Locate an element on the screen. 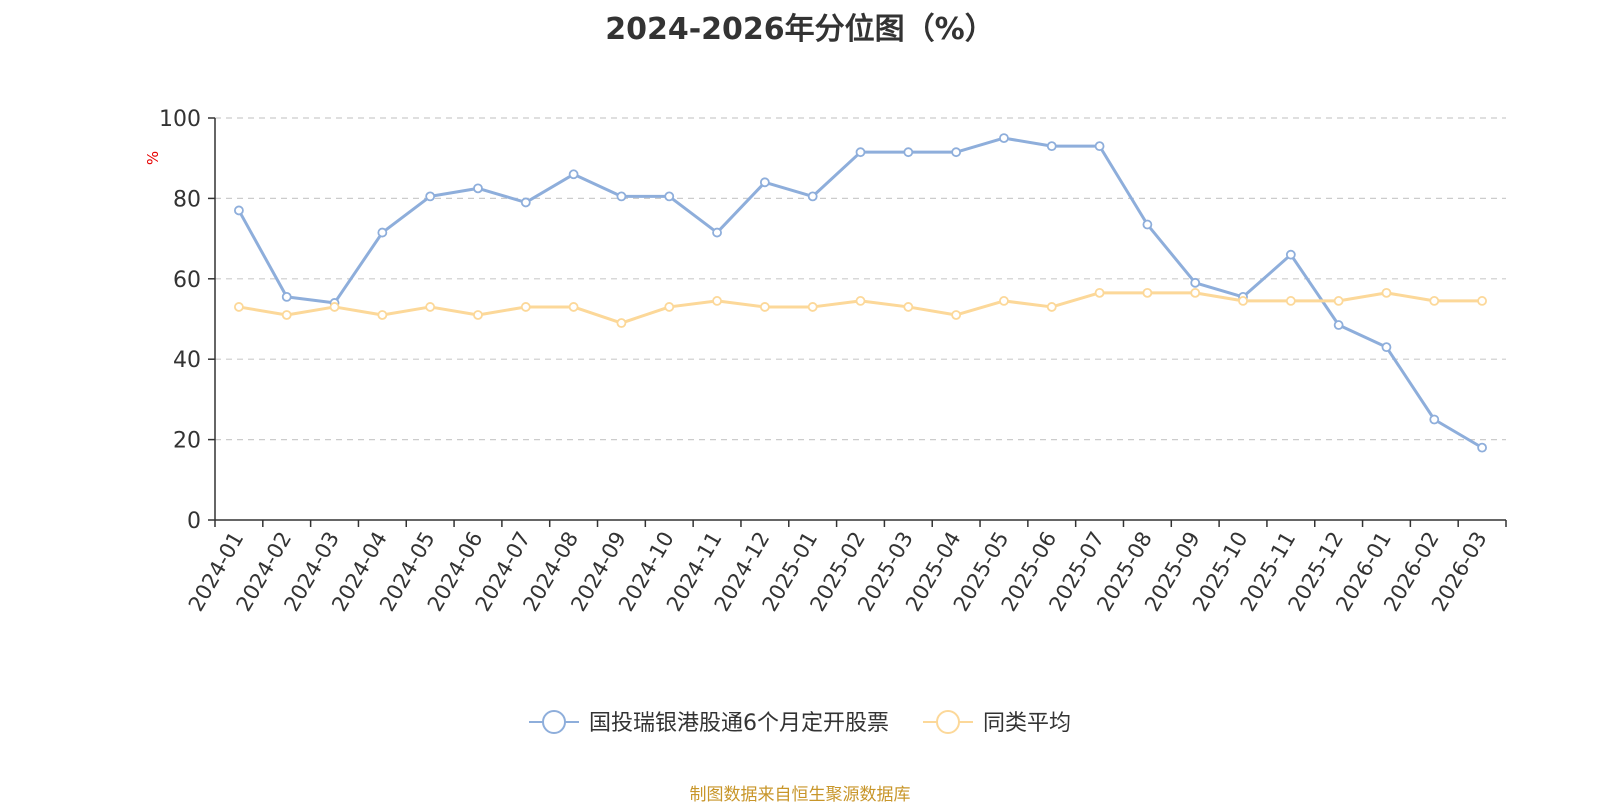 The image size is (1600, 805). legend: 国投瑞银港股通6个月定开股票 同类平均 is located at coordinates (800, 723).